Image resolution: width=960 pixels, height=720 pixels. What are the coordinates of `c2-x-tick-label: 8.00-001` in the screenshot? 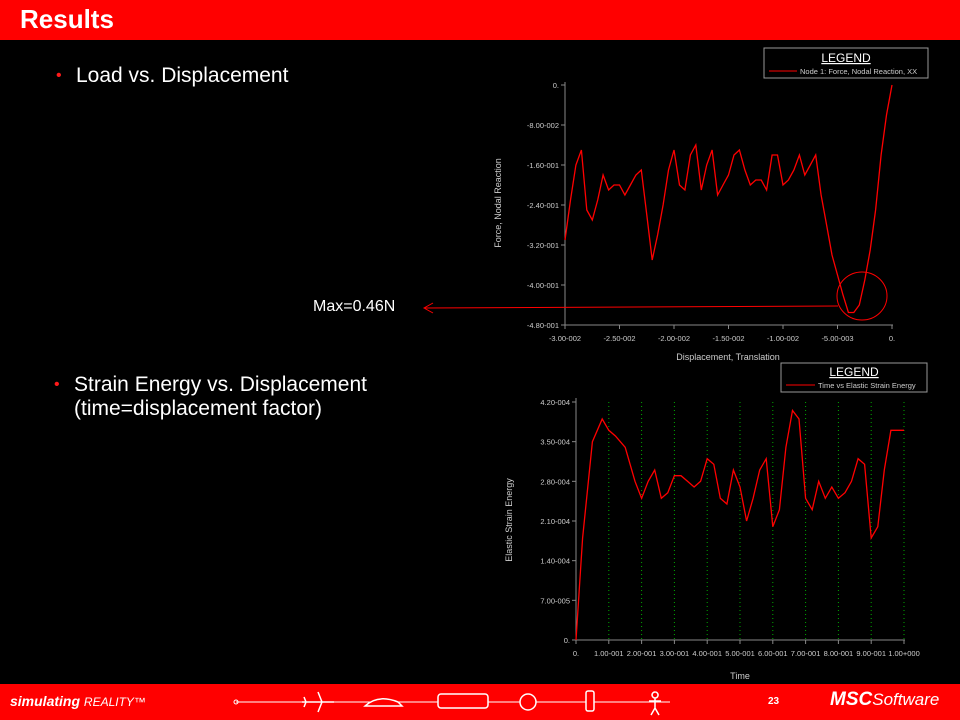 It's located at (839, 653).